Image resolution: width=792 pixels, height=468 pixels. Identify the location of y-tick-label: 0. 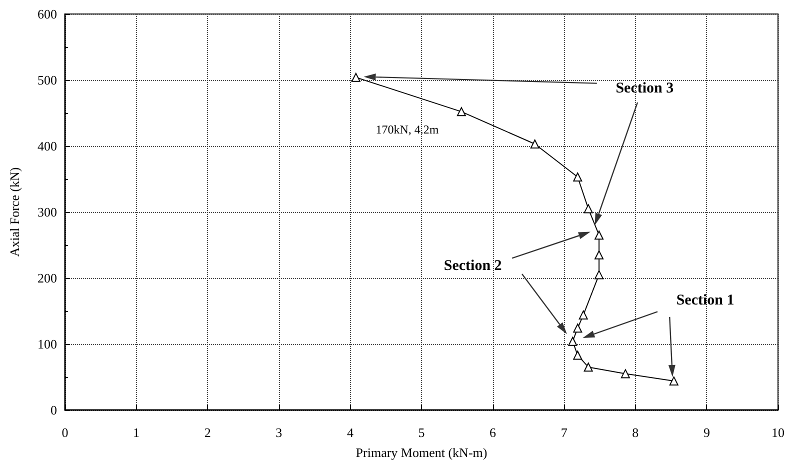
(53, 410).